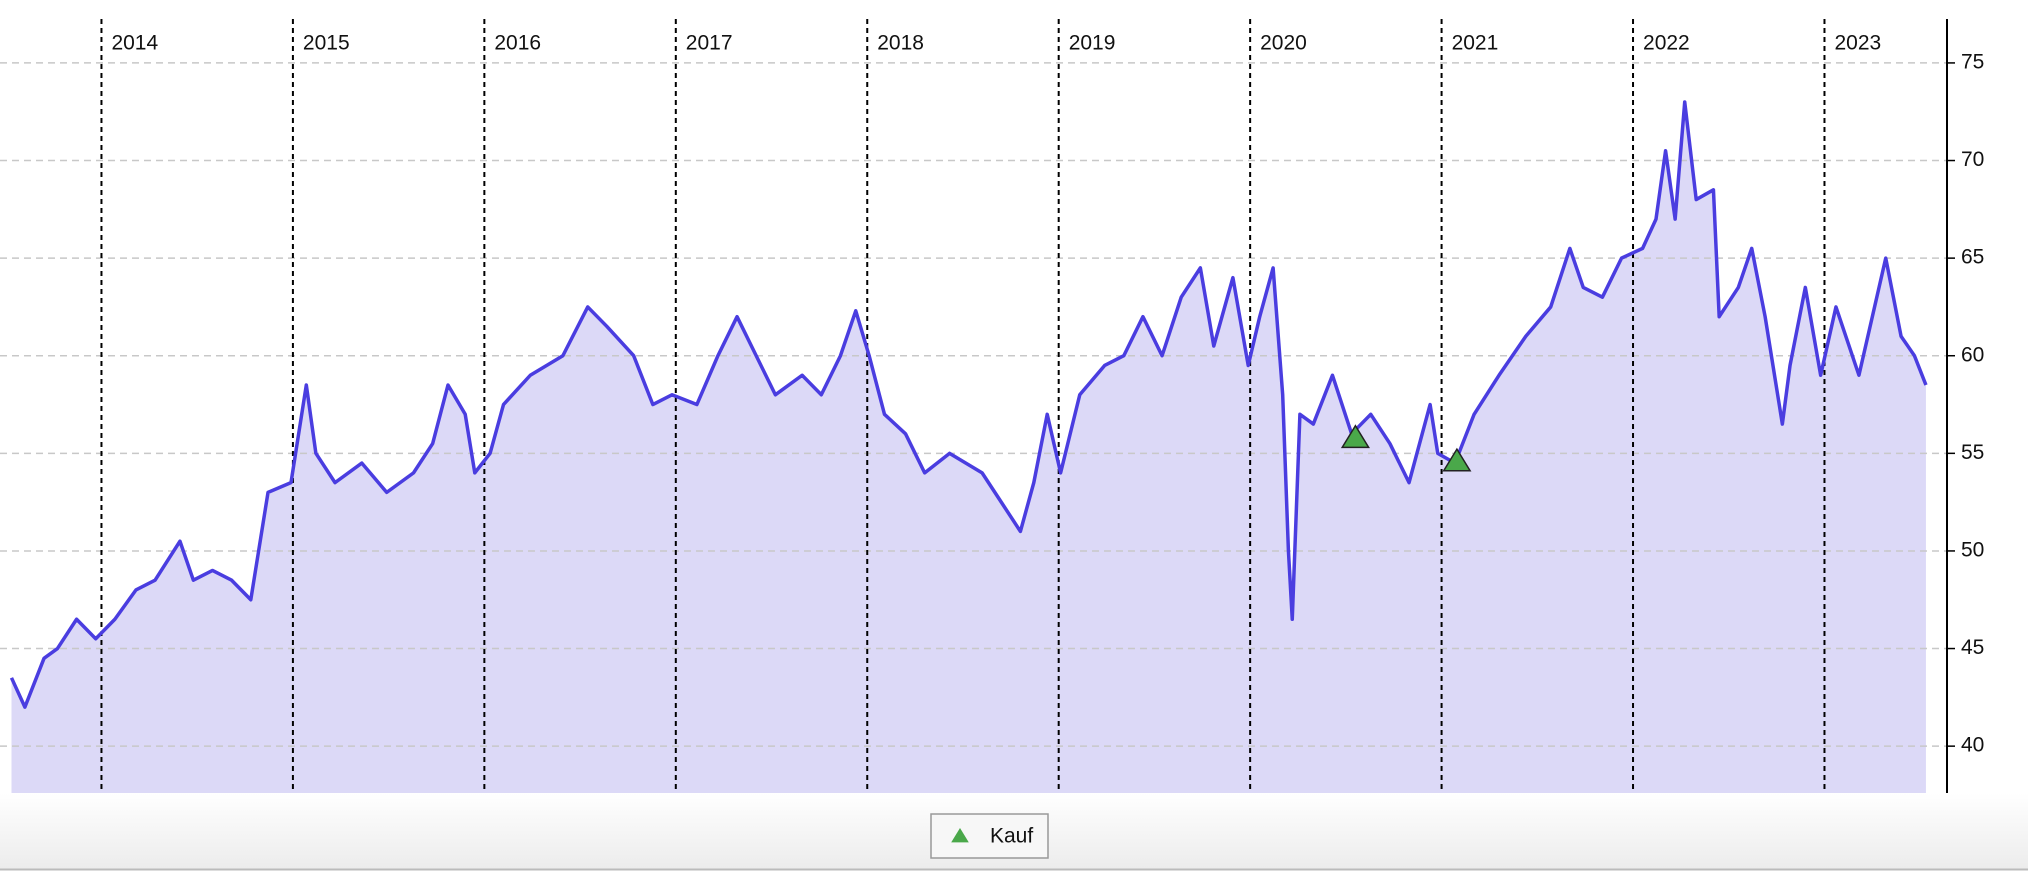  I want to click on x-tick-label: 2023, so click(1857, 43).